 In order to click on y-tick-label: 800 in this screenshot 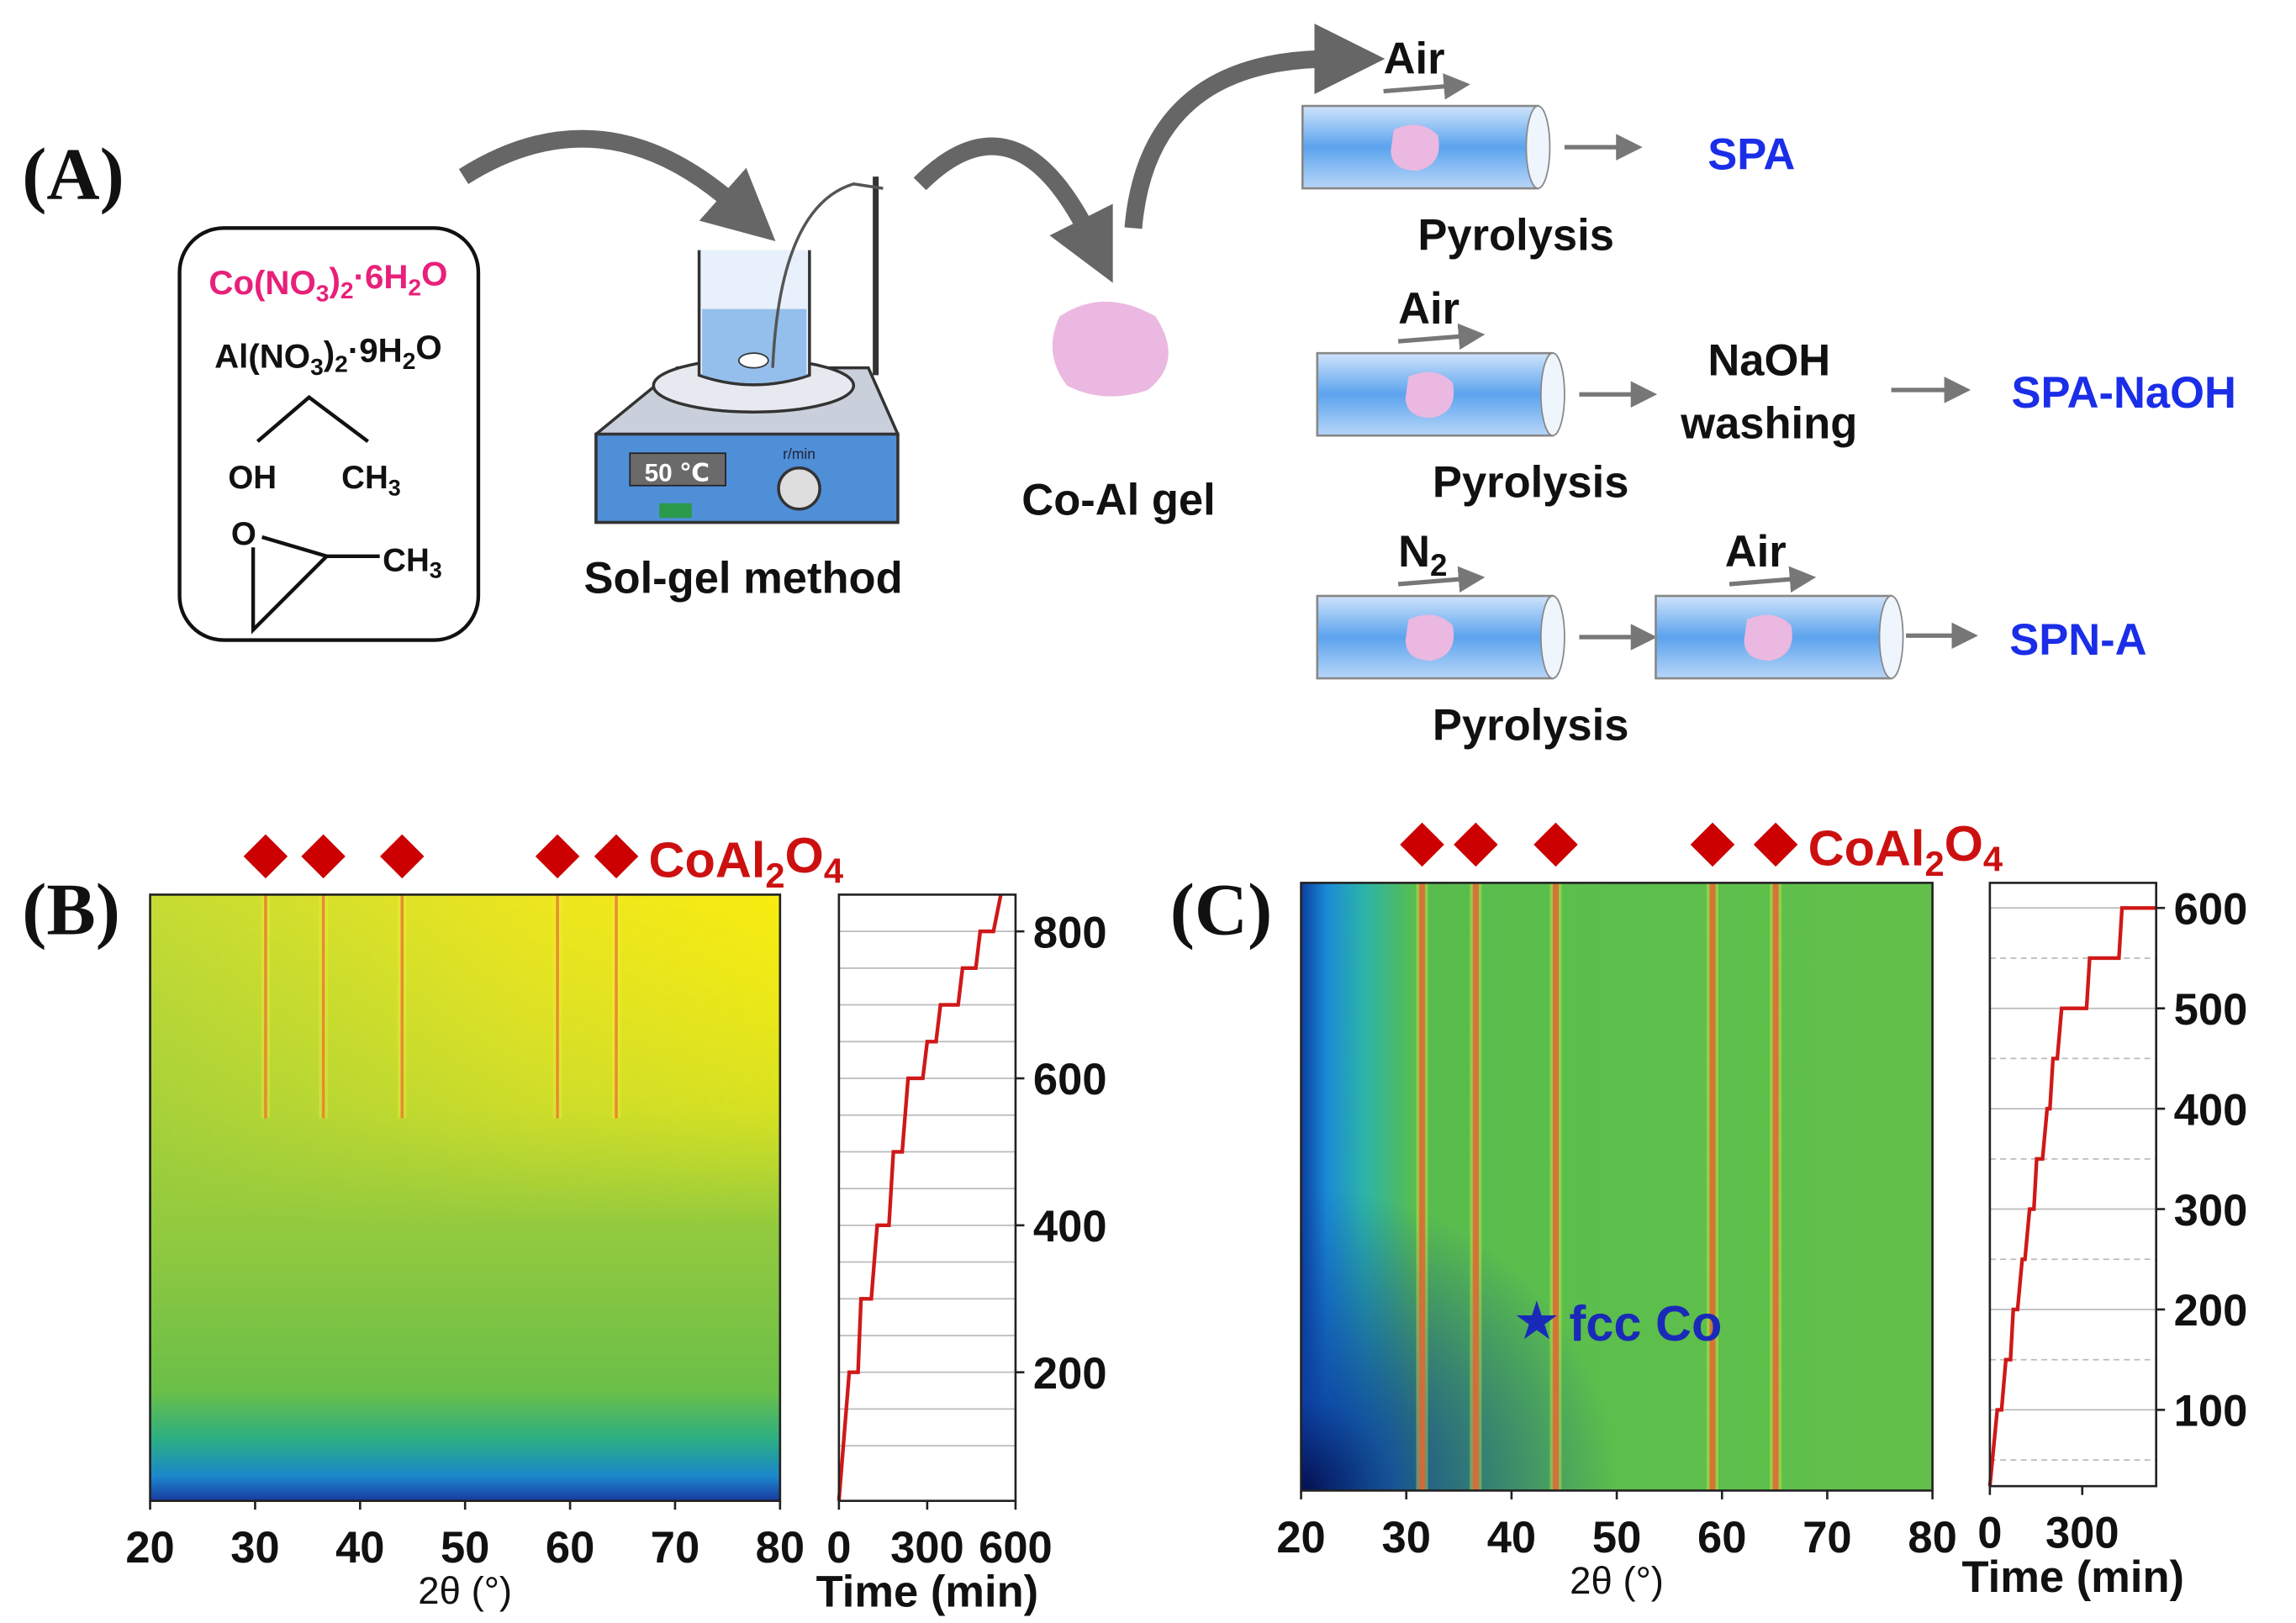, I will do `click(1070, 932)`.